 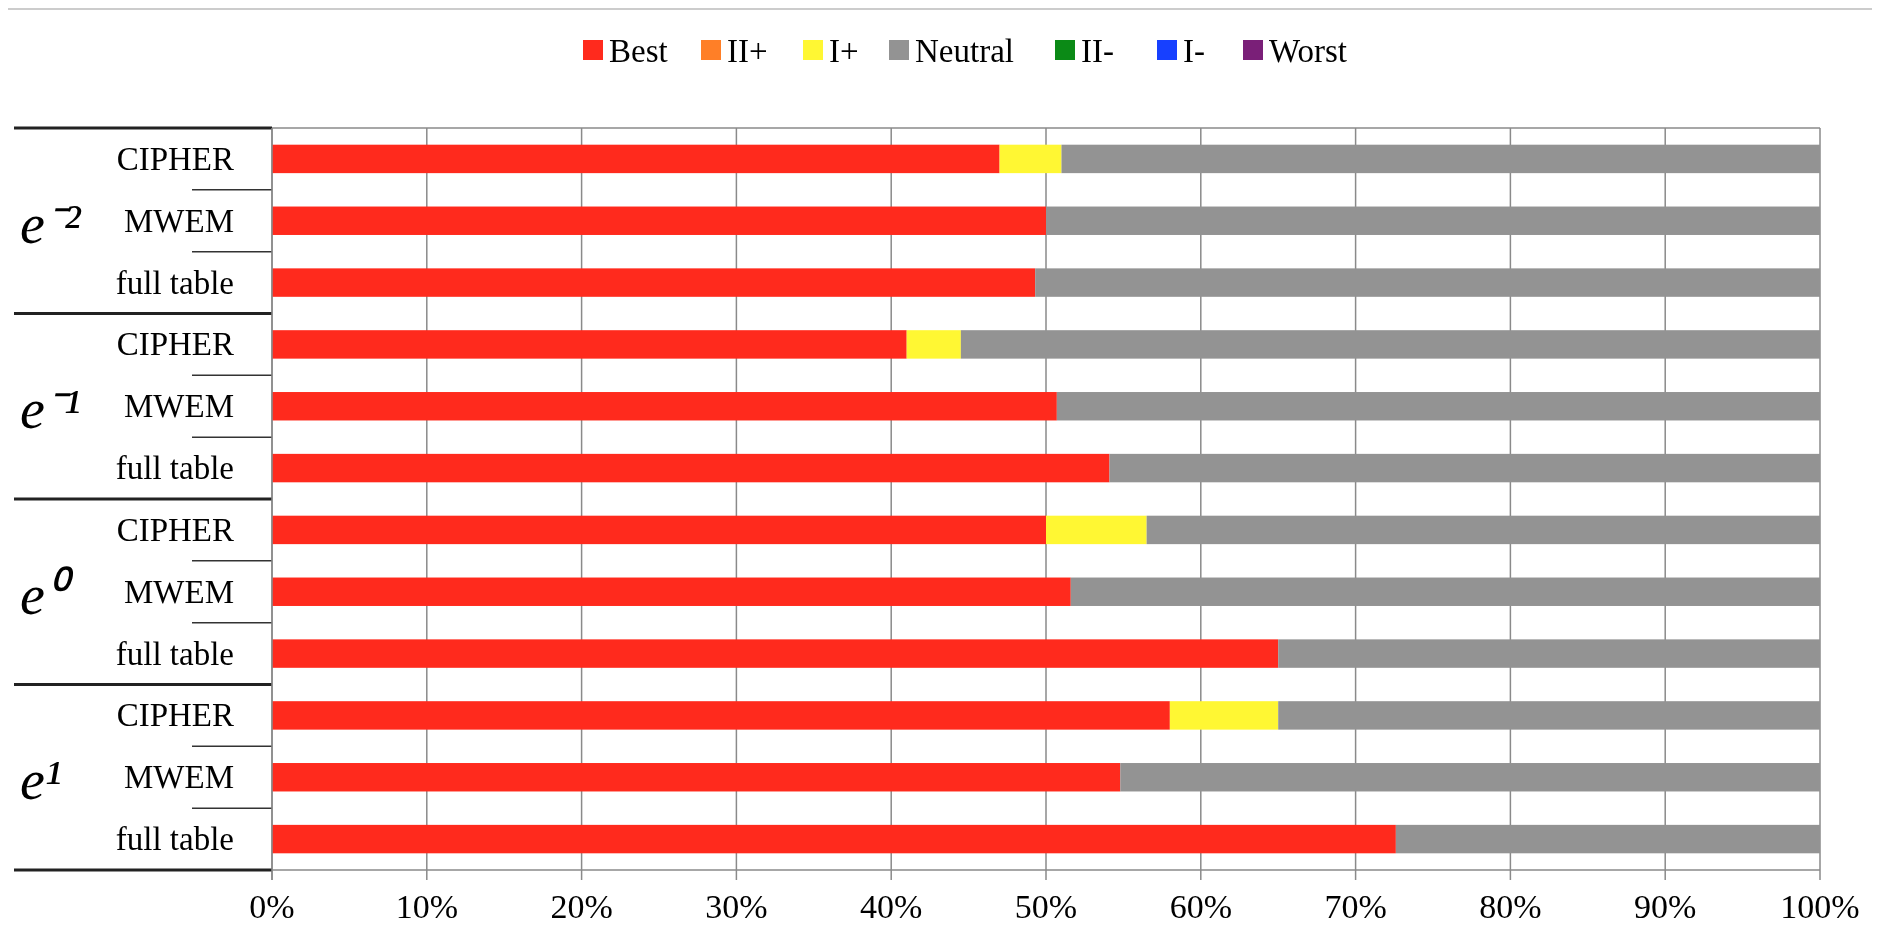 What do you see at coordinates (1200, 906) in the screenshot?
I see `x-tick-label: 60%` at bounding box center [1200, 906].